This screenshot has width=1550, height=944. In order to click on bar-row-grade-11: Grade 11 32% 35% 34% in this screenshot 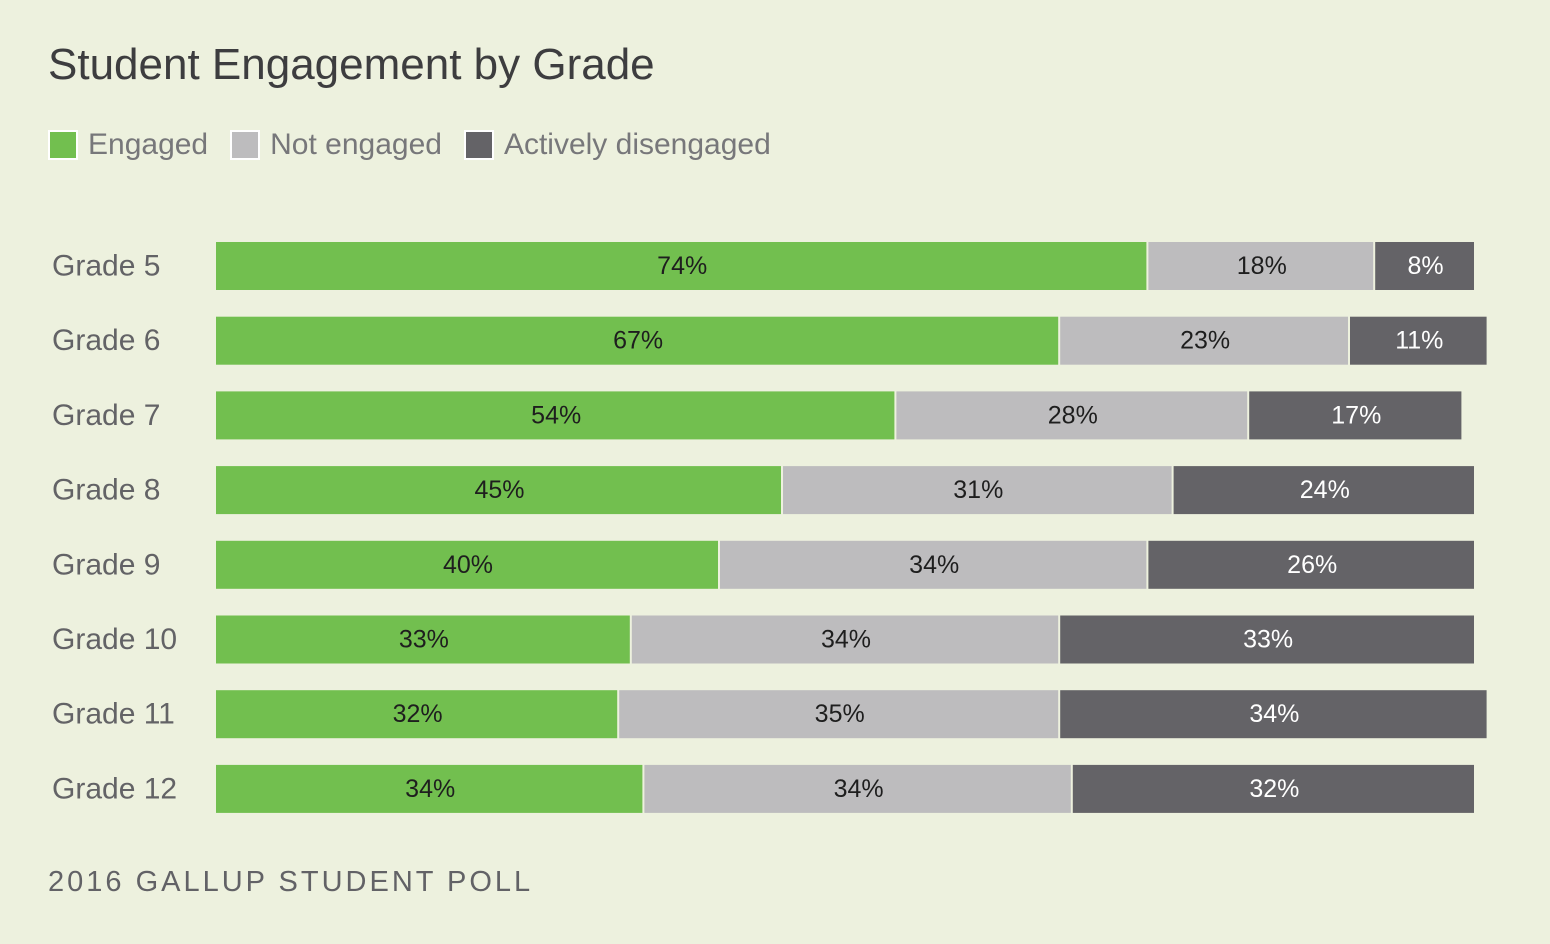, I will do `click(769, 714)`.